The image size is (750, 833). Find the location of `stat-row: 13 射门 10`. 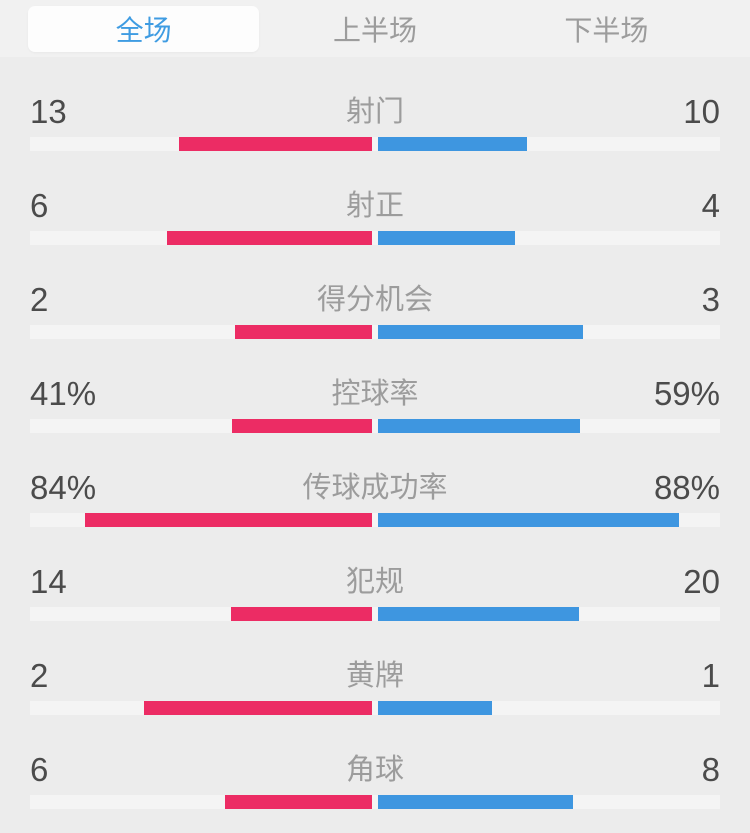

stat-row: 13 射门 10 is located at coordinates (375, 104).